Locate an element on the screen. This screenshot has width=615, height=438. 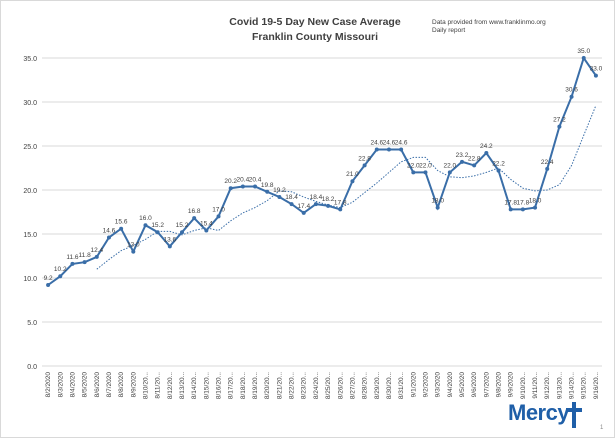
x-tick-label: 9/4/2020 is located at coordinates (450, 385).